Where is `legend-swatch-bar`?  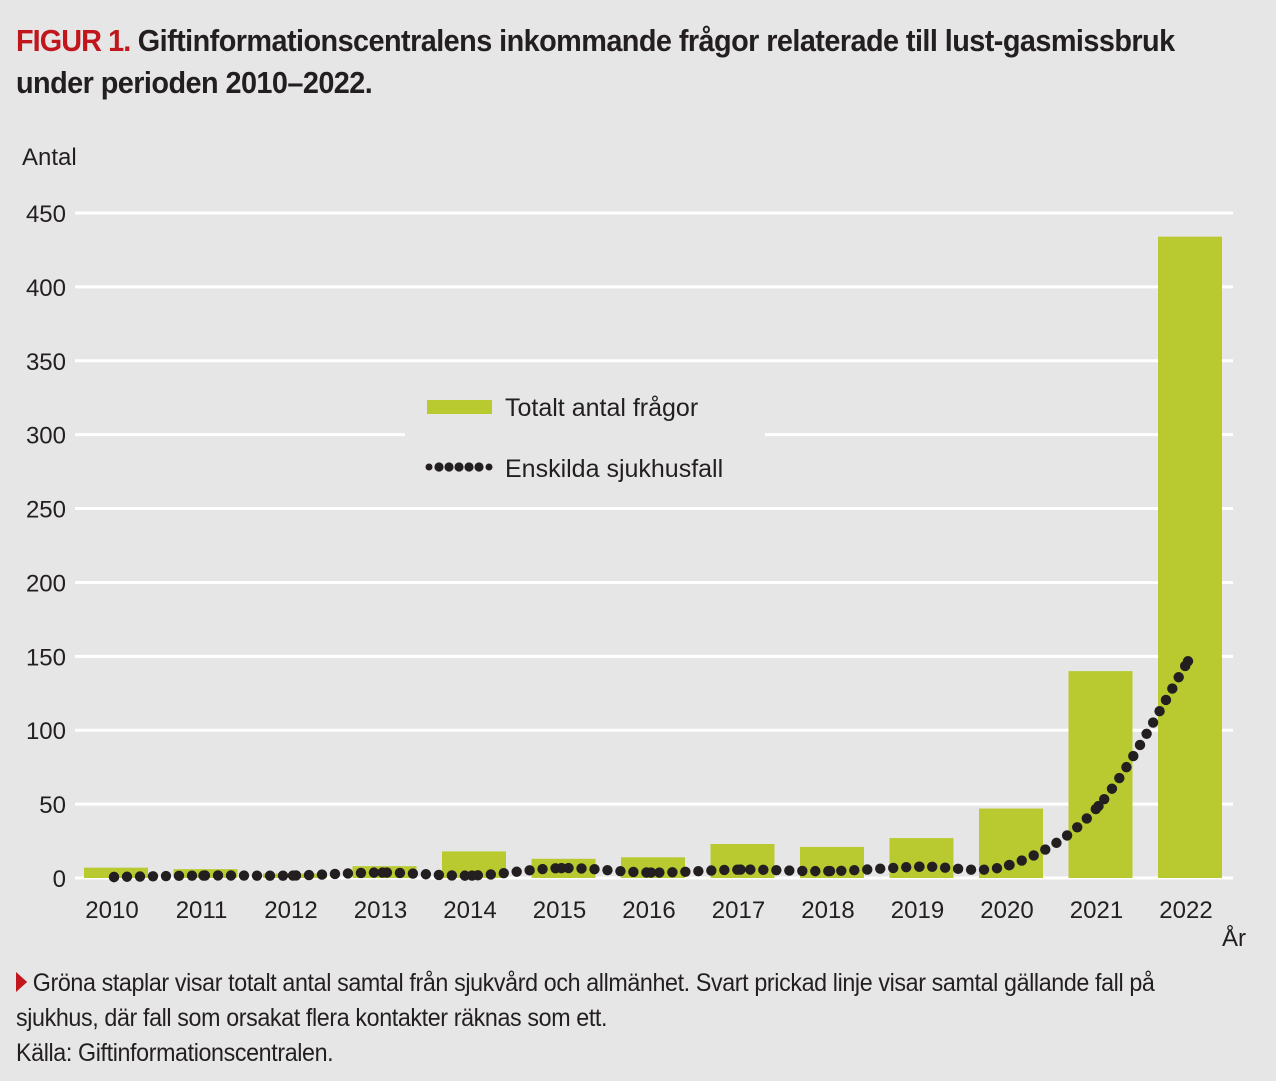
legend-swatch-bar is located at coordinates (459, 407).